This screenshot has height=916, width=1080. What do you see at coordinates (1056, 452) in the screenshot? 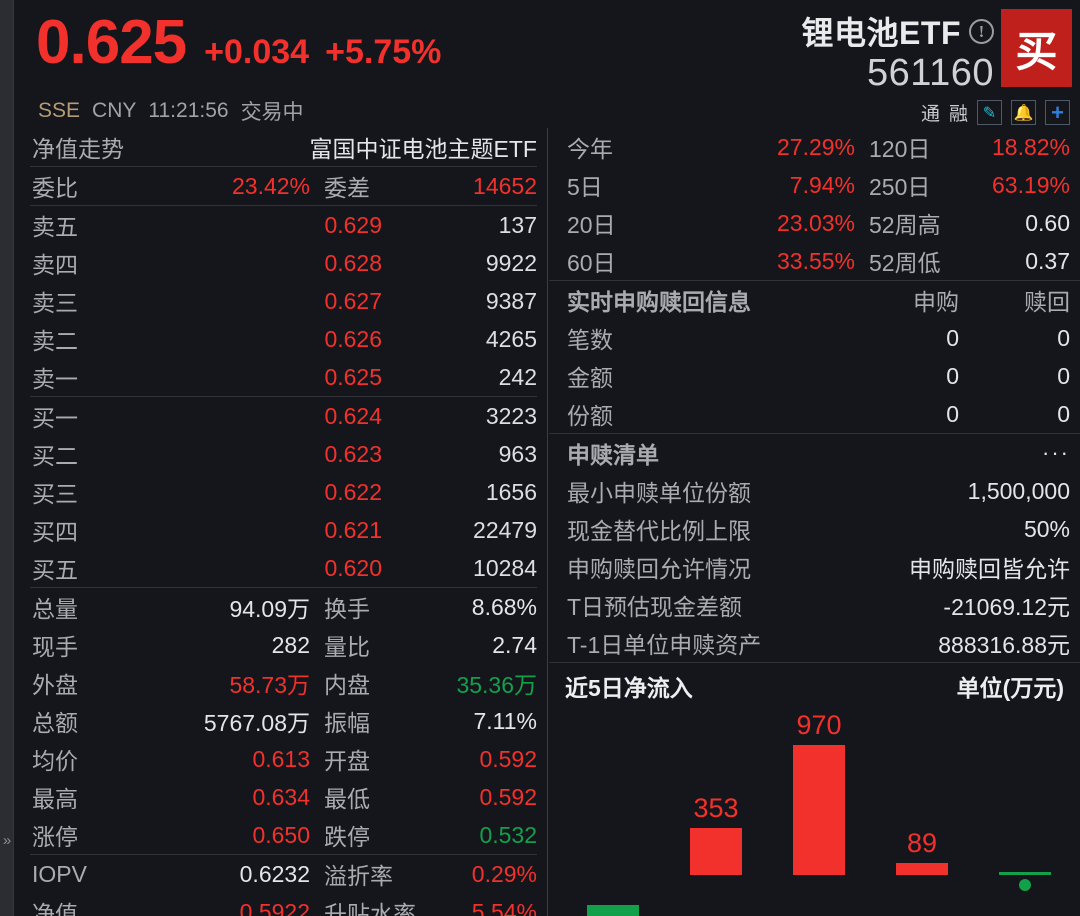
I see `more-options-icon: ···` at bounding box center [1056, 452].